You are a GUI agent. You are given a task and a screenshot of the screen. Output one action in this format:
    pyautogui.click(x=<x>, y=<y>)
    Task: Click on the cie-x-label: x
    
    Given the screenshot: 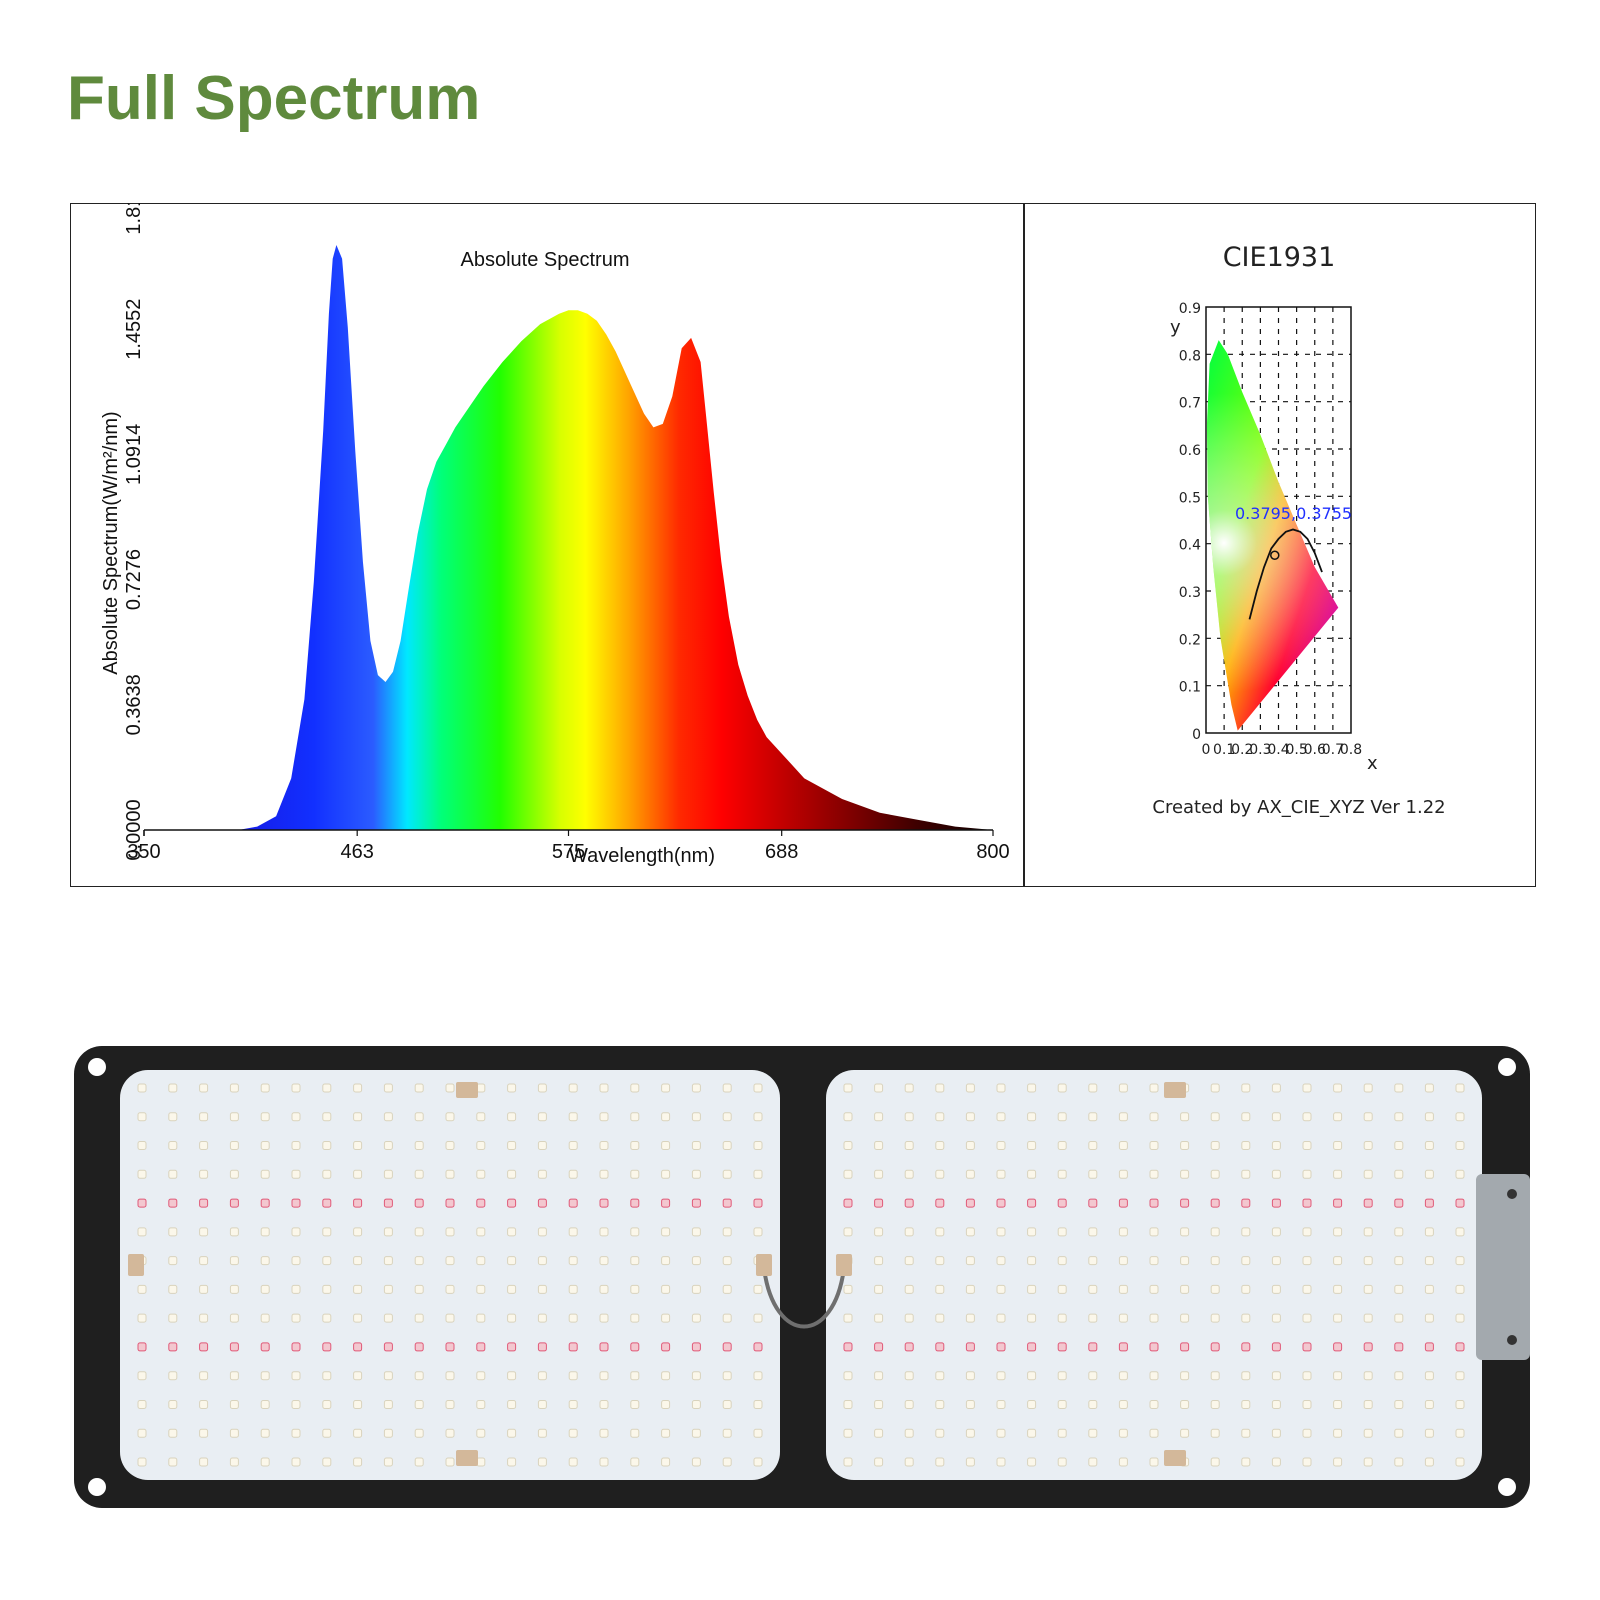 What is the action you would take?
    pyautogui.click(x=1372, y=763)
    